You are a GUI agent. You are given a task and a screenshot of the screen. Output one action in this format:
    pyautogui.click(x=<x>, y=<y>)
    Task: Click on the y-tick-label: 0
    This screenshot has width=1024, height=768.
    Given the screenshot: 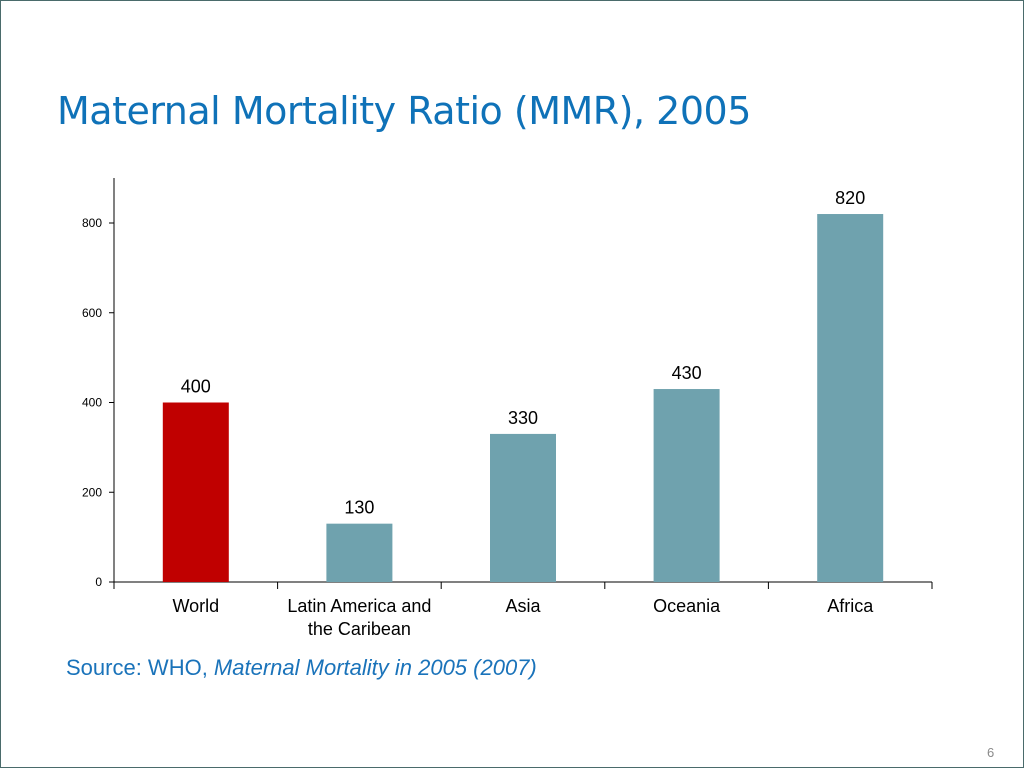 What is the action you would take?
    pyautogui.click(x=98, y=582)
    